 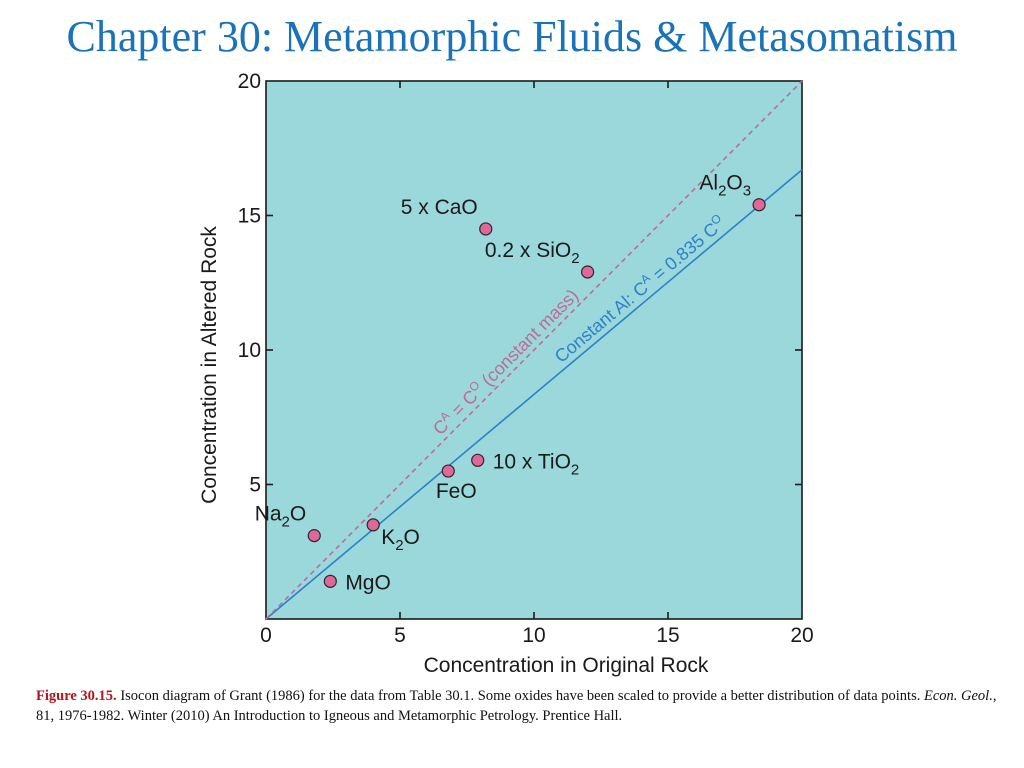 I want to click on point-label: Na2O, so click(x=281, y=517).